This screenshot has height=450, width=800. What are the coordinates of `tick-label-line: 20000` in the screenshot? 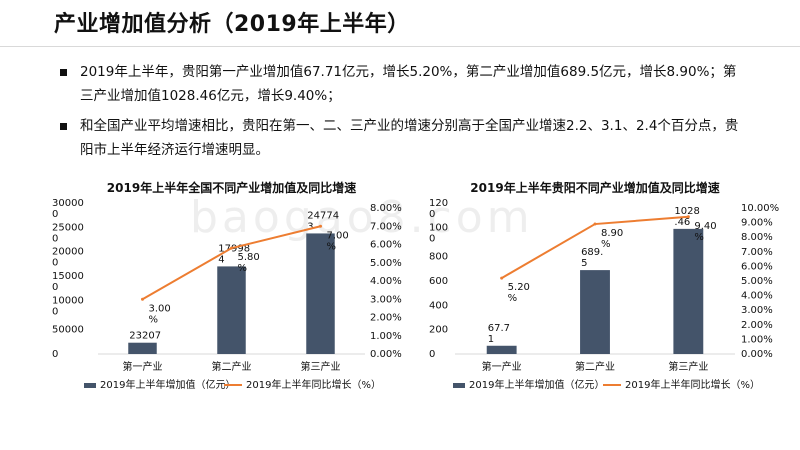 It's located at (68, 252).